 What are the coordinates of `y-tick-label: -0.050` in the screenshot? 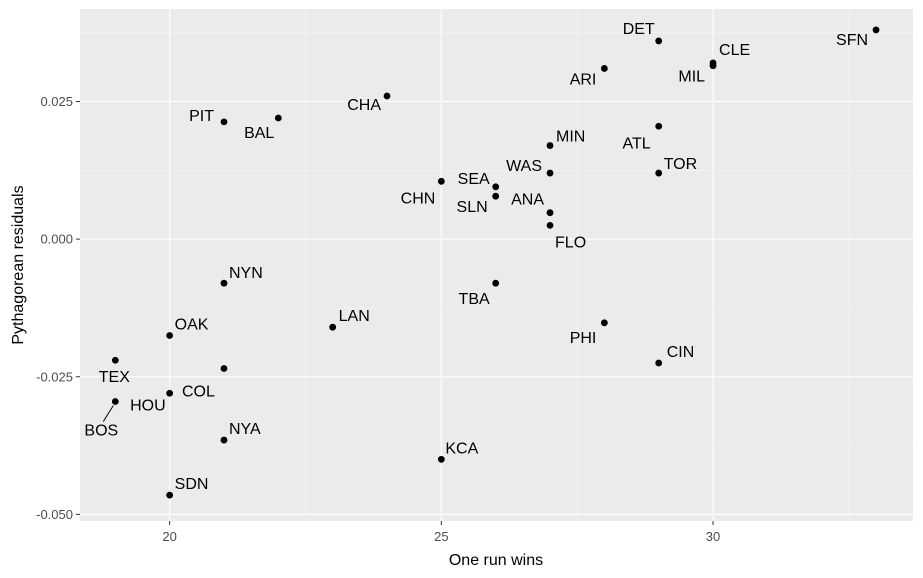 It's located at (54, 514).